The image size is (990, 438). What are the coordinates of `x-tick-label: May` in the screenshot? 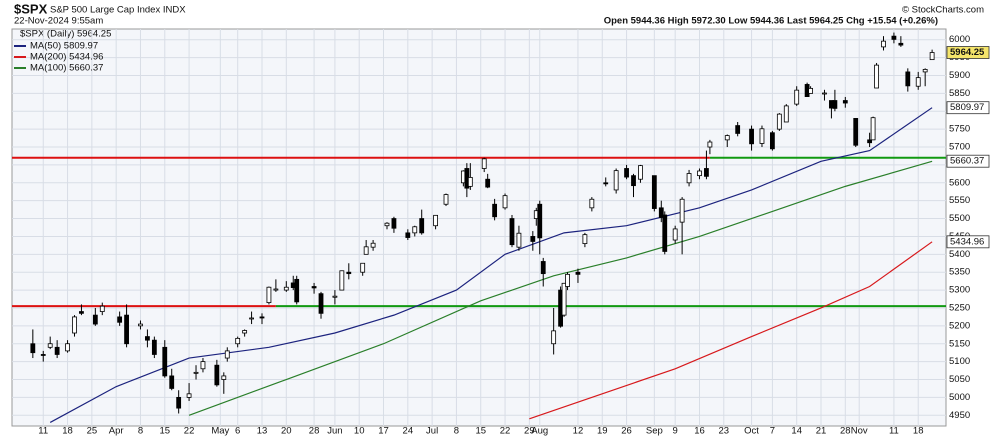 It's located at (220, 431).